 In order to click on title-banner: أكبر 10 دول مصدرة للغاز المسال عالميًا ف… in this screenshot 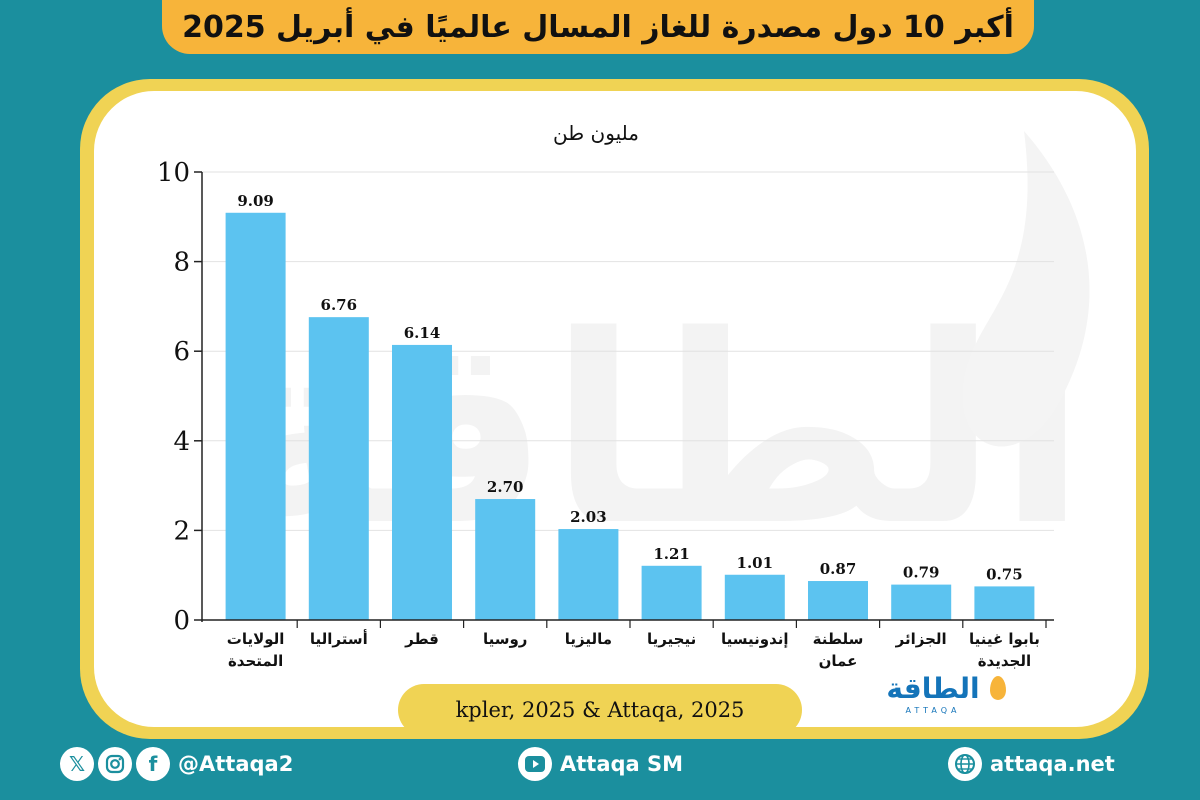, I will do `click(598, 27)`.